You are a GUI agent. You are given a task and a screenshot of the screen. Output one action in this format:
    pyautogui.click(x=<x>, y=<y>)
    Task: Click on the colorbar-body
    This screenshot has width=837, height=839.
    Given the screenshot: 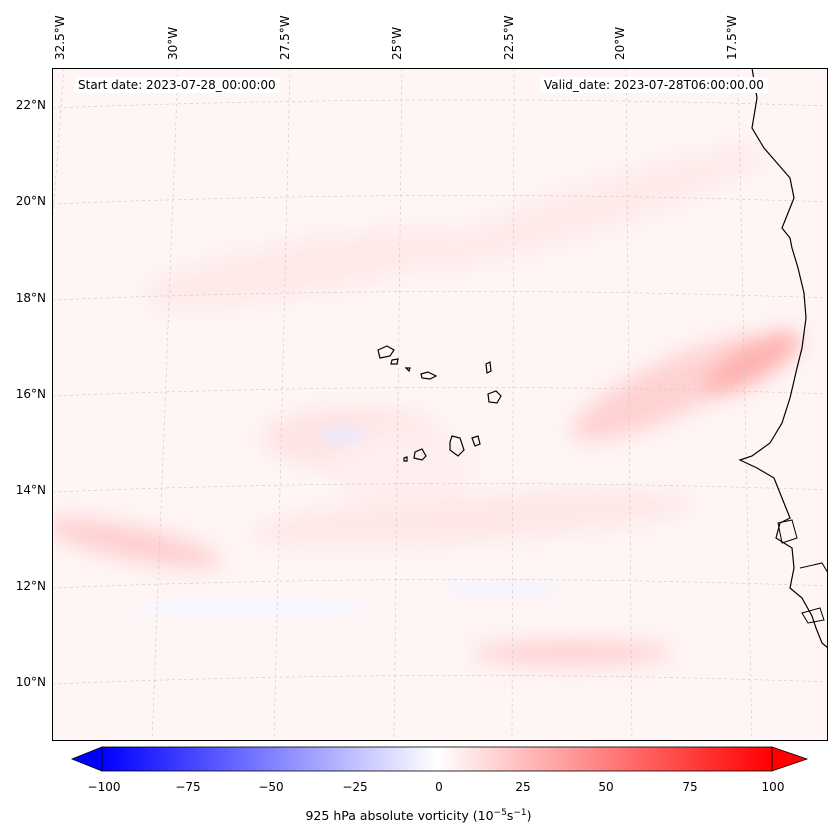 What is the action you would take?
    pyautogui.click(x=437, y=759)
    